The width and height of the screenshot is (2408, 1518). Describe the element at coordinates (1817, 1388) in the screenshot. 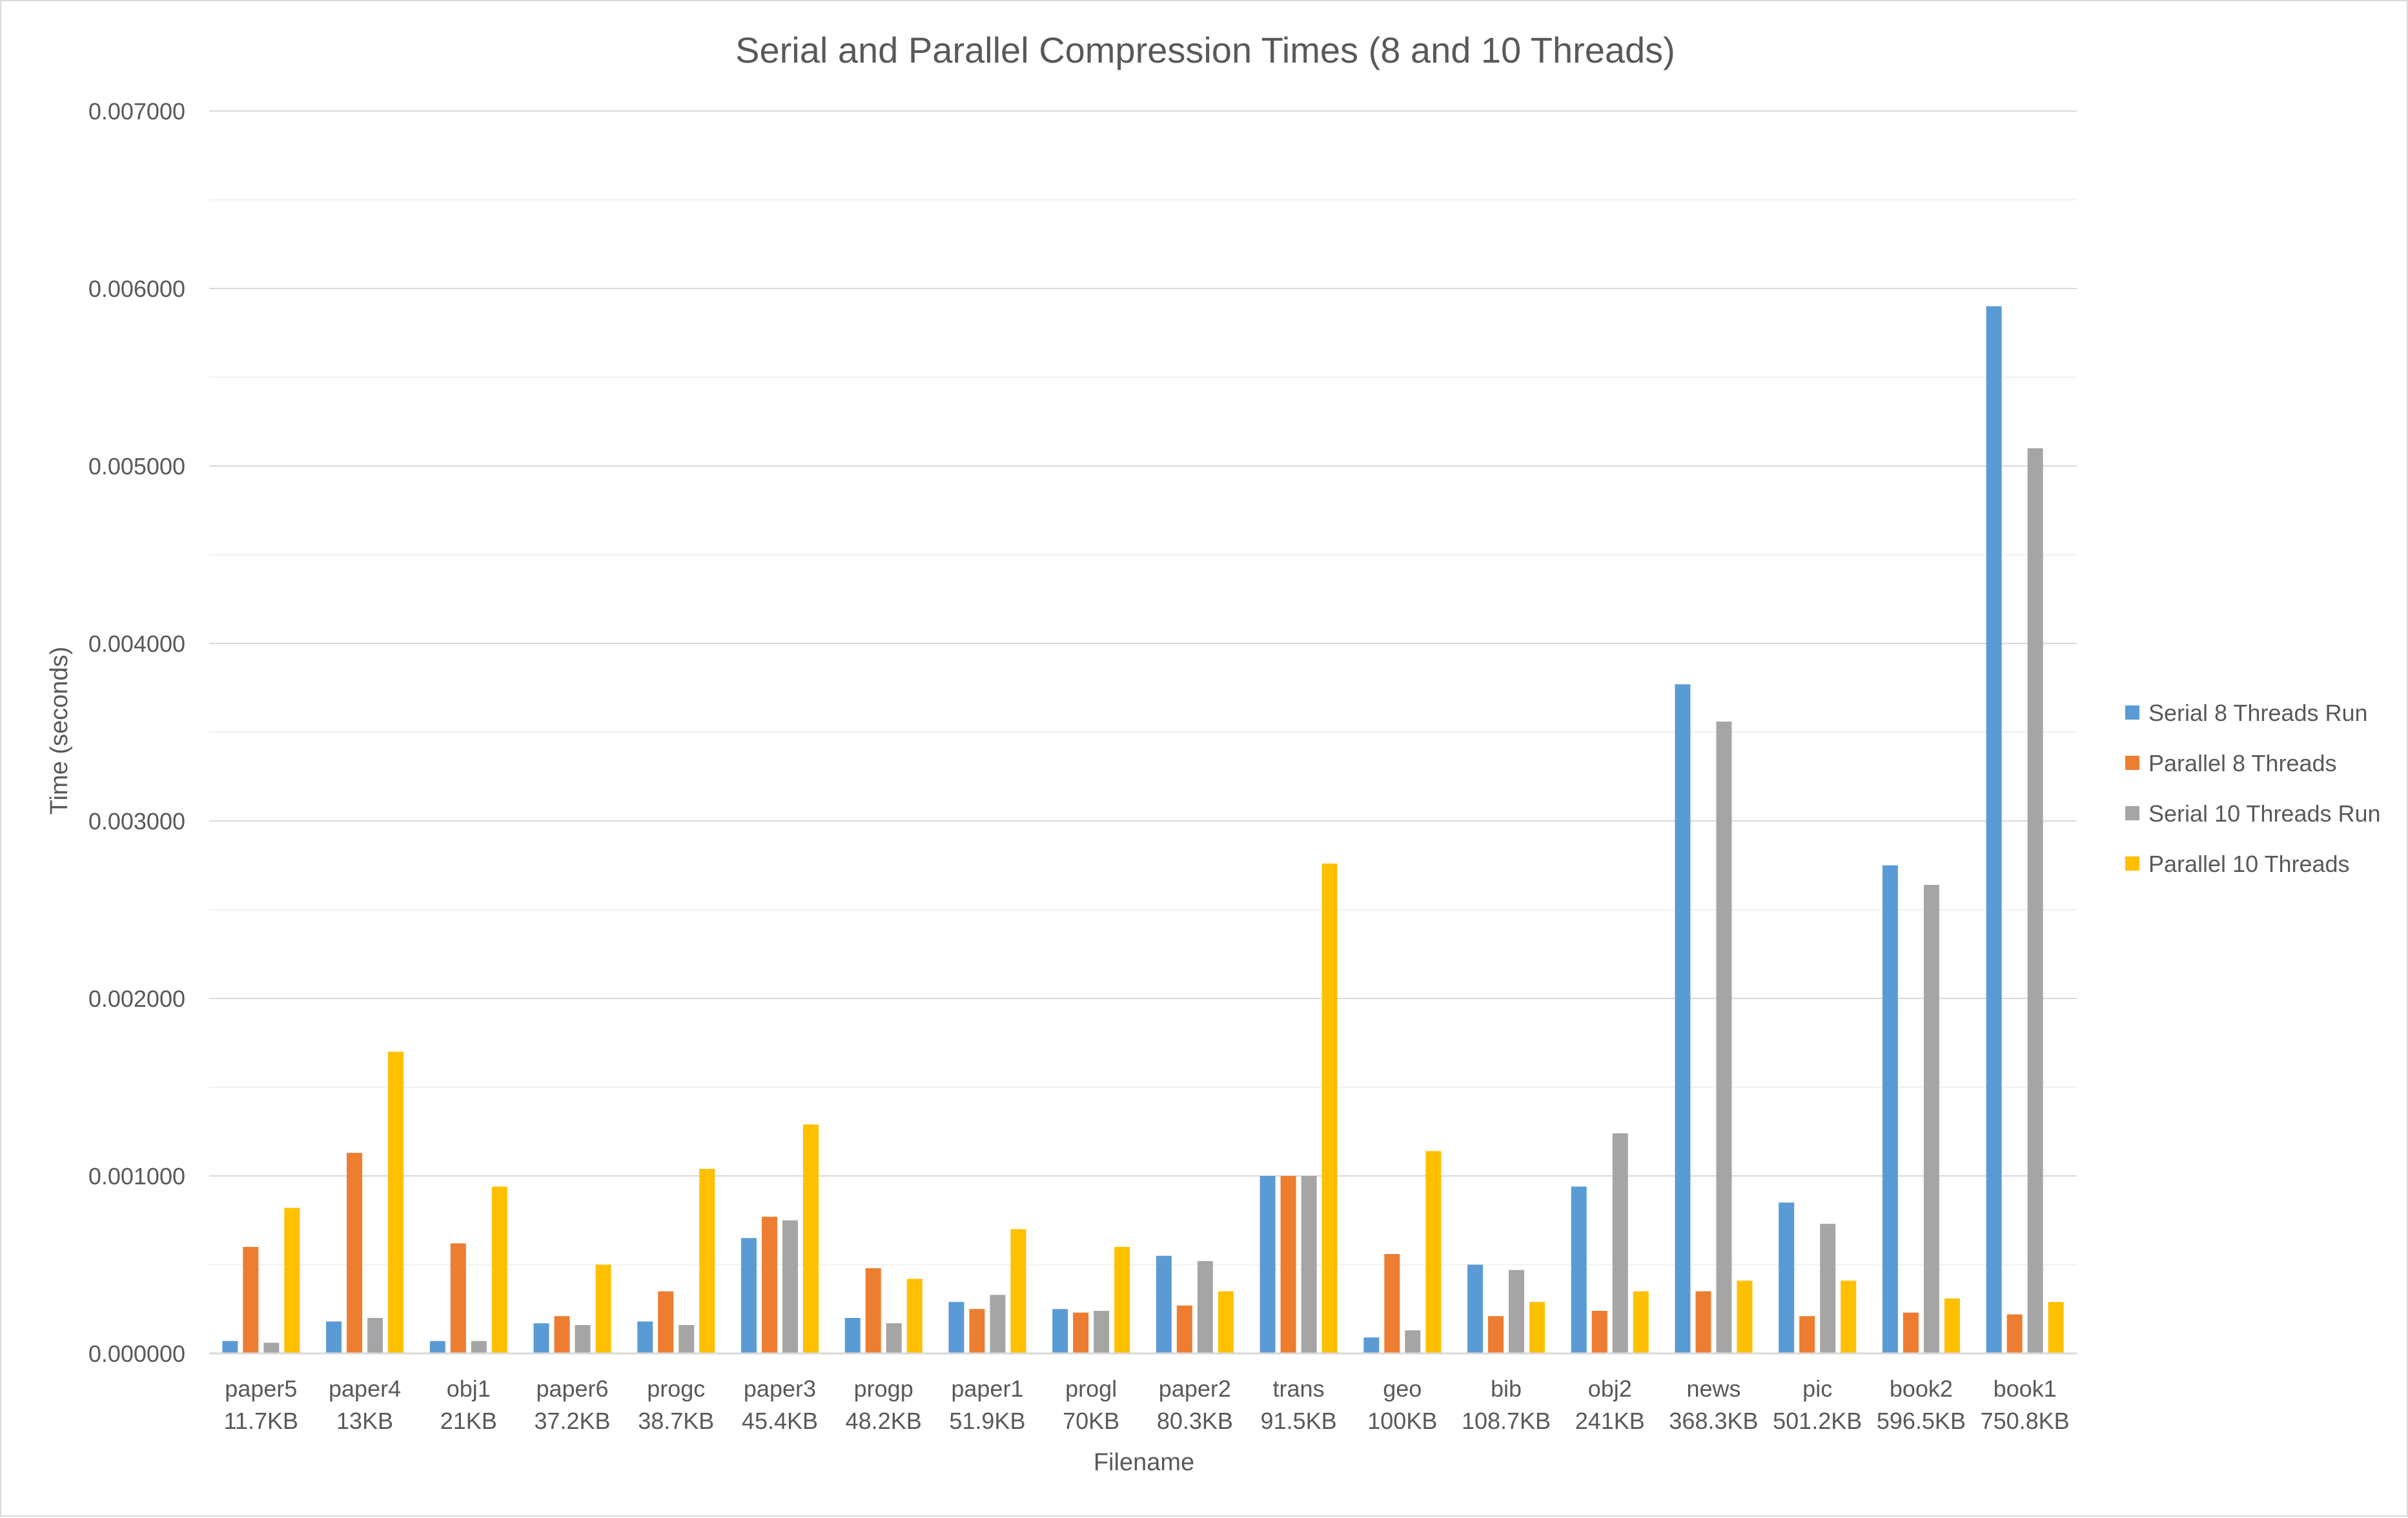

I see `x-tick-label: pic` at that location.